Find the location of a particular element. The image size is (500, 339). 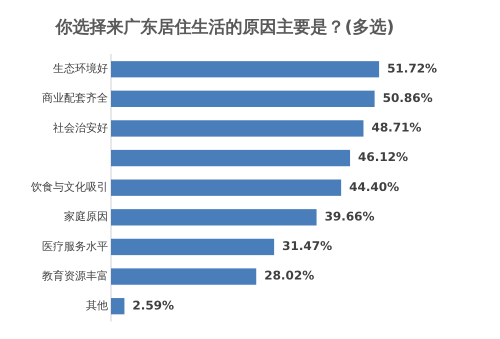

data-label: 39.66% is located at coordinates (349, 216).